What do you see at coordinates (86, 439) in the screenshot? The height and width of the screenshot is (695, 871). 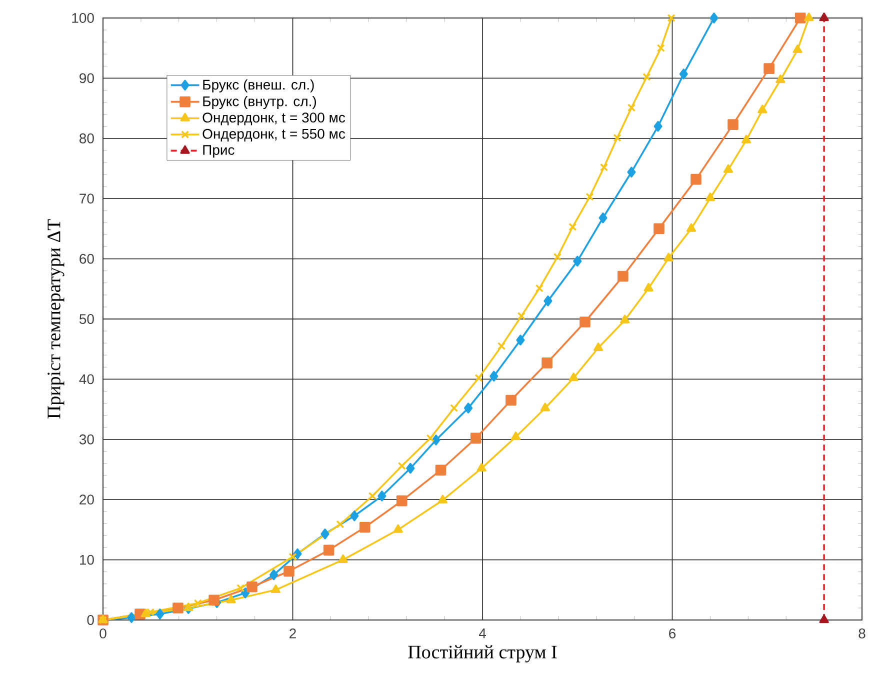 I see `y-tick-label: 30` at bounding box center [86, 439].